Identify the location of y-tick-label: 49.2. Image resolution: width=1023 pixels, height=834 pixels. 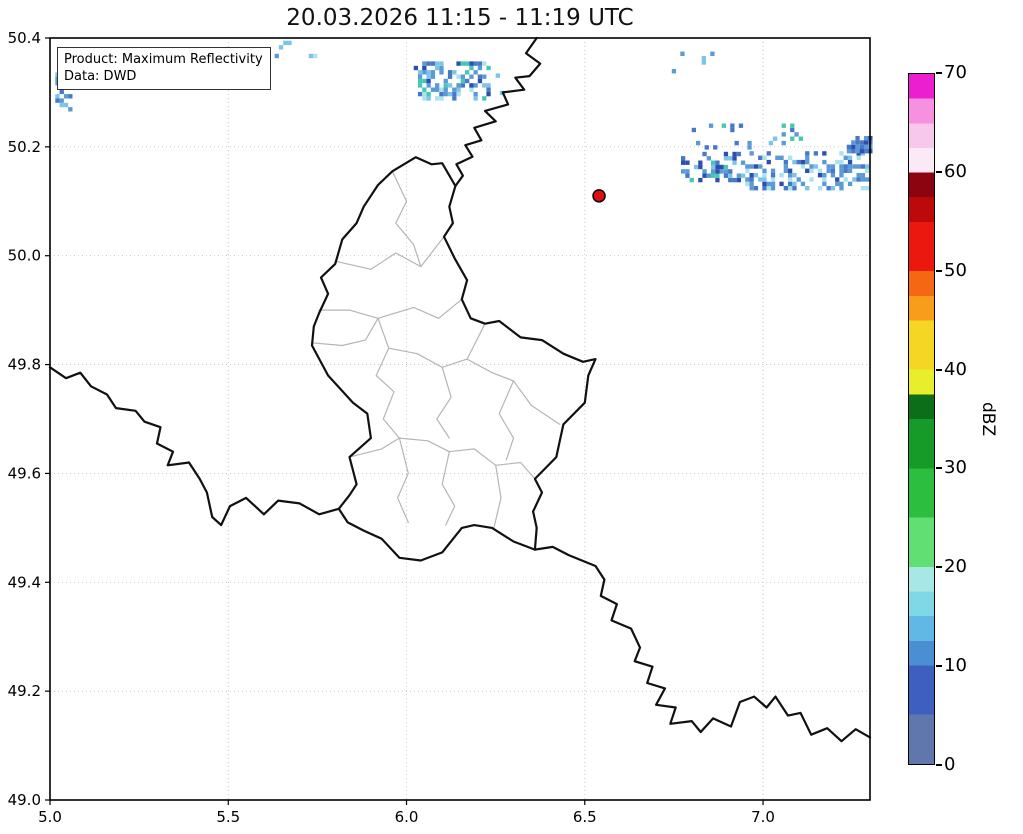
(24, 691).